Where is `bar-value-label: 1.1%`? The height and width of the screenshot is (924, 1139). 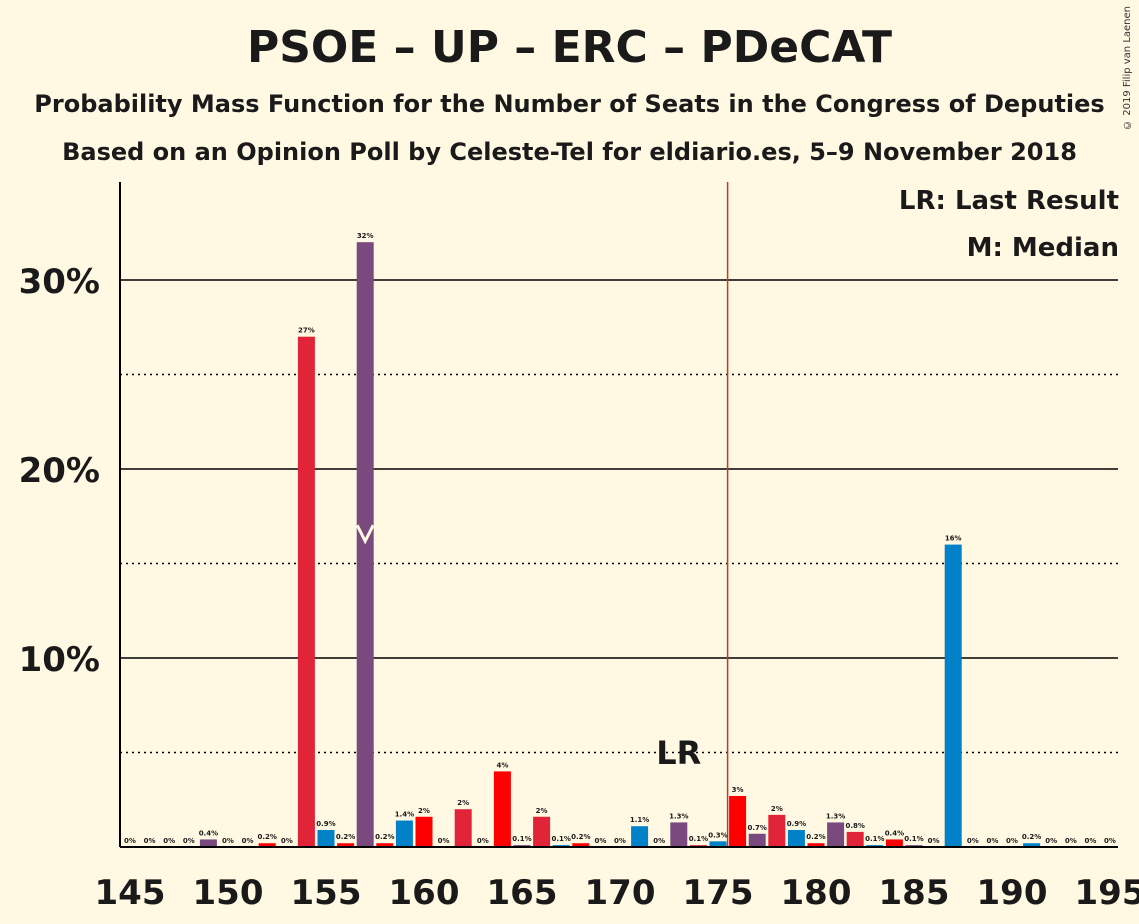 bar-value-label: 1.1% is located at coordinates (639, 820).